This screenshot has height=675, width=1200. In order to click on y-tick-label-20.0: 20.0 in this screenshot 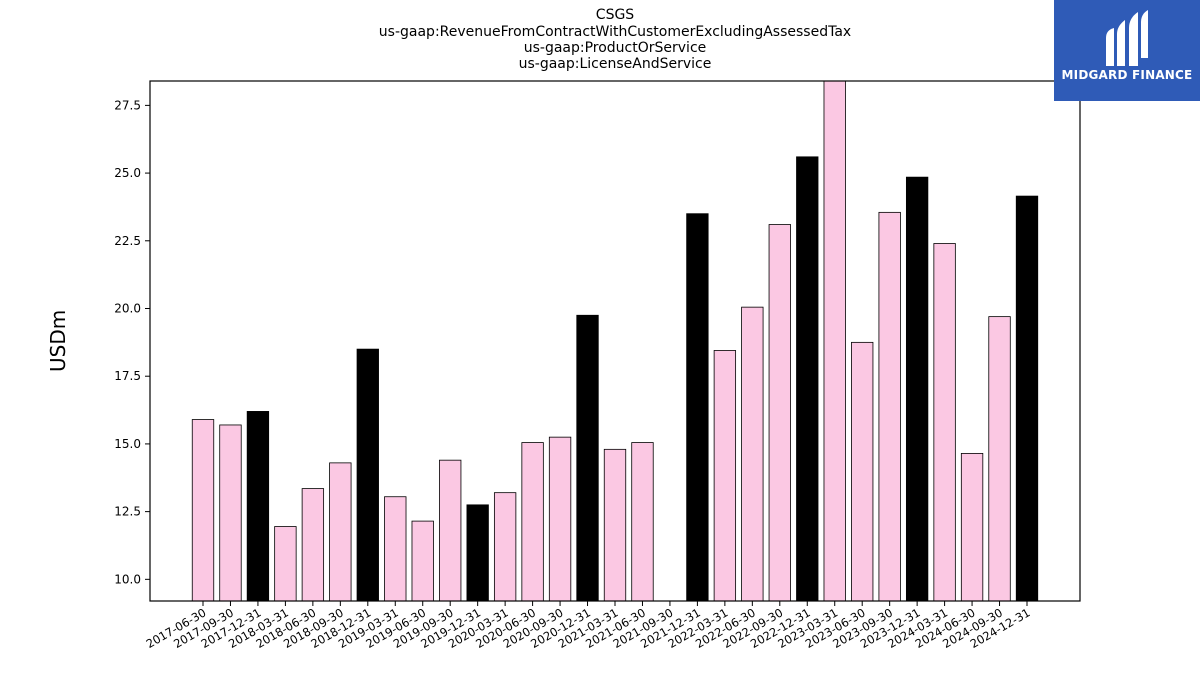, I will do `click(127, 309)`.